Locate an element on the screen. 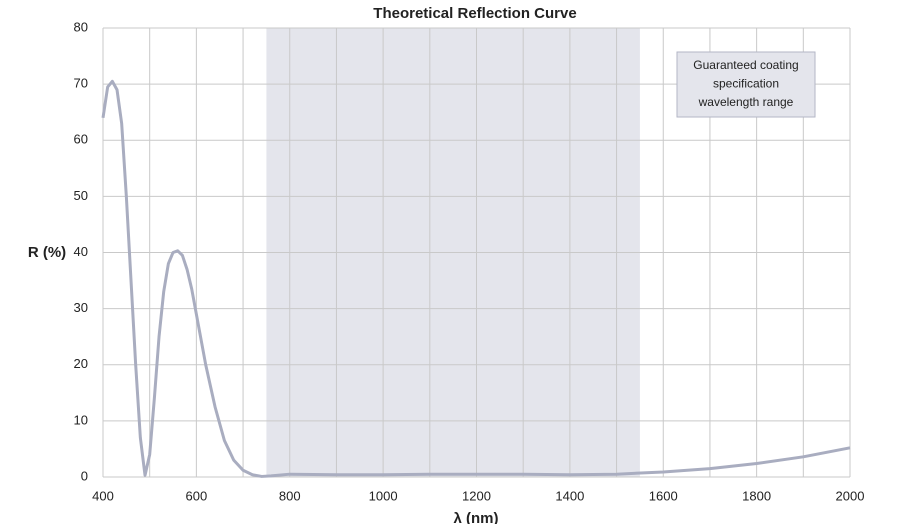 The height and width of the screenshot is (524, 901). x-tick-label: 1600 is located at coordinates (663, 495).